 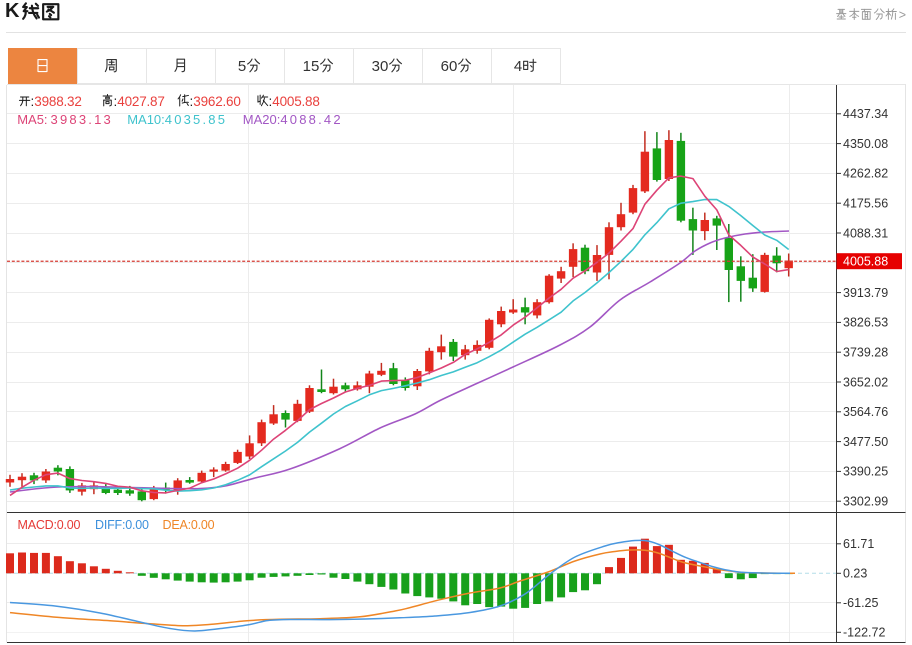 What do you see at coordinates (865, 323) in the screenshot?
I see `svg-text: 3826.53` at bounding box center [865, 323].